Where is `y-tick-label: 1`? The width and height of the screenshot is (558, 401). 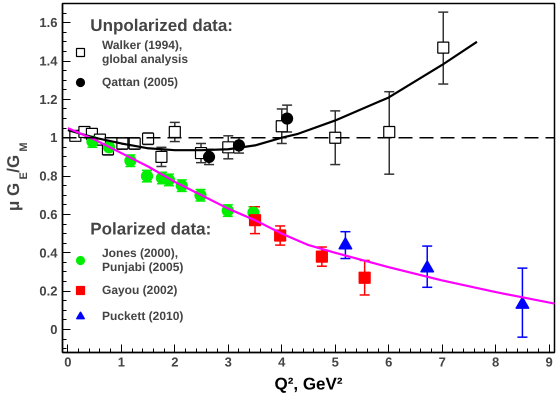 y-tick-label: 1 is located at coordinates (54, 138).